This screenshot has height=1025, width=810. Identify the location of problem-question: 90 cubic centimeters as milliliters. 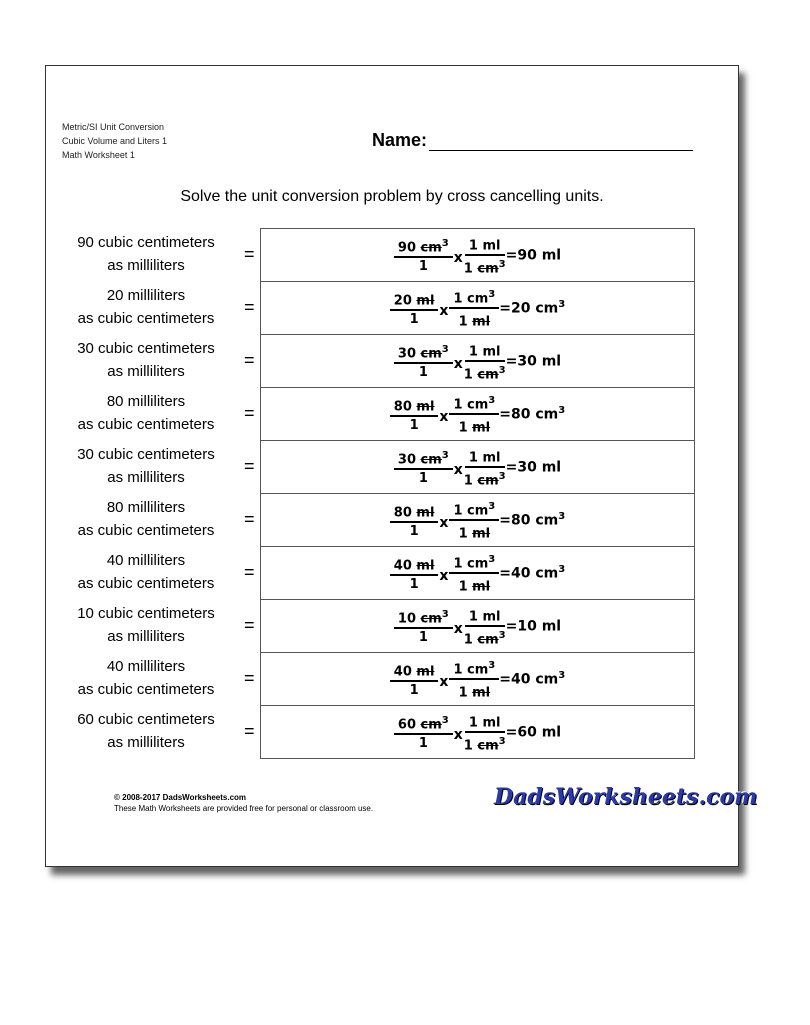
(146, 254).